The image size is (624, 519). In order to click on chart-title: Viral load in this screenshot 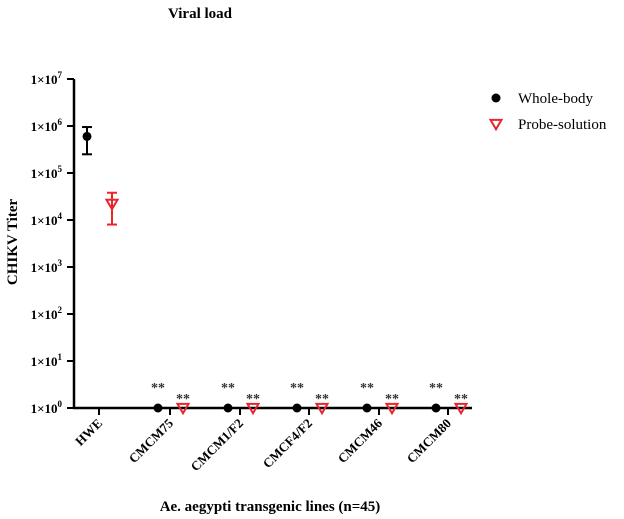, I will do `click(200, 14)`.